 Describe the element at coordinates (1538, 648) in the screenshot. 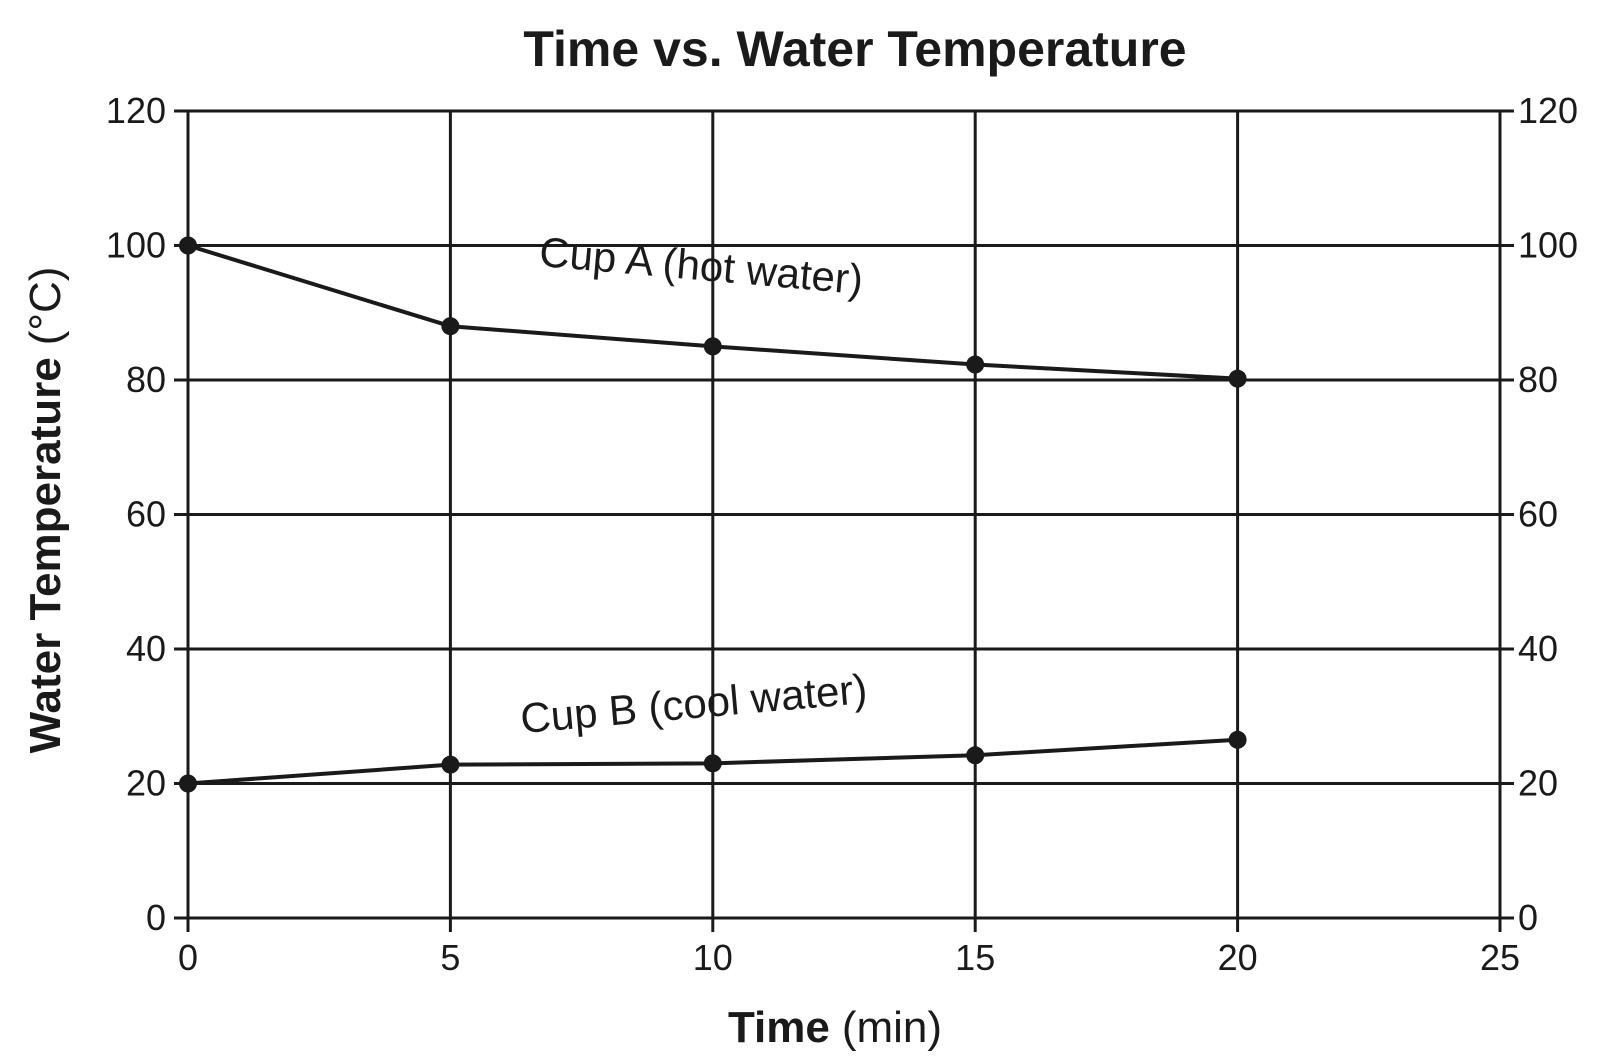

I see `y-tick-label-right: 40` at that location.